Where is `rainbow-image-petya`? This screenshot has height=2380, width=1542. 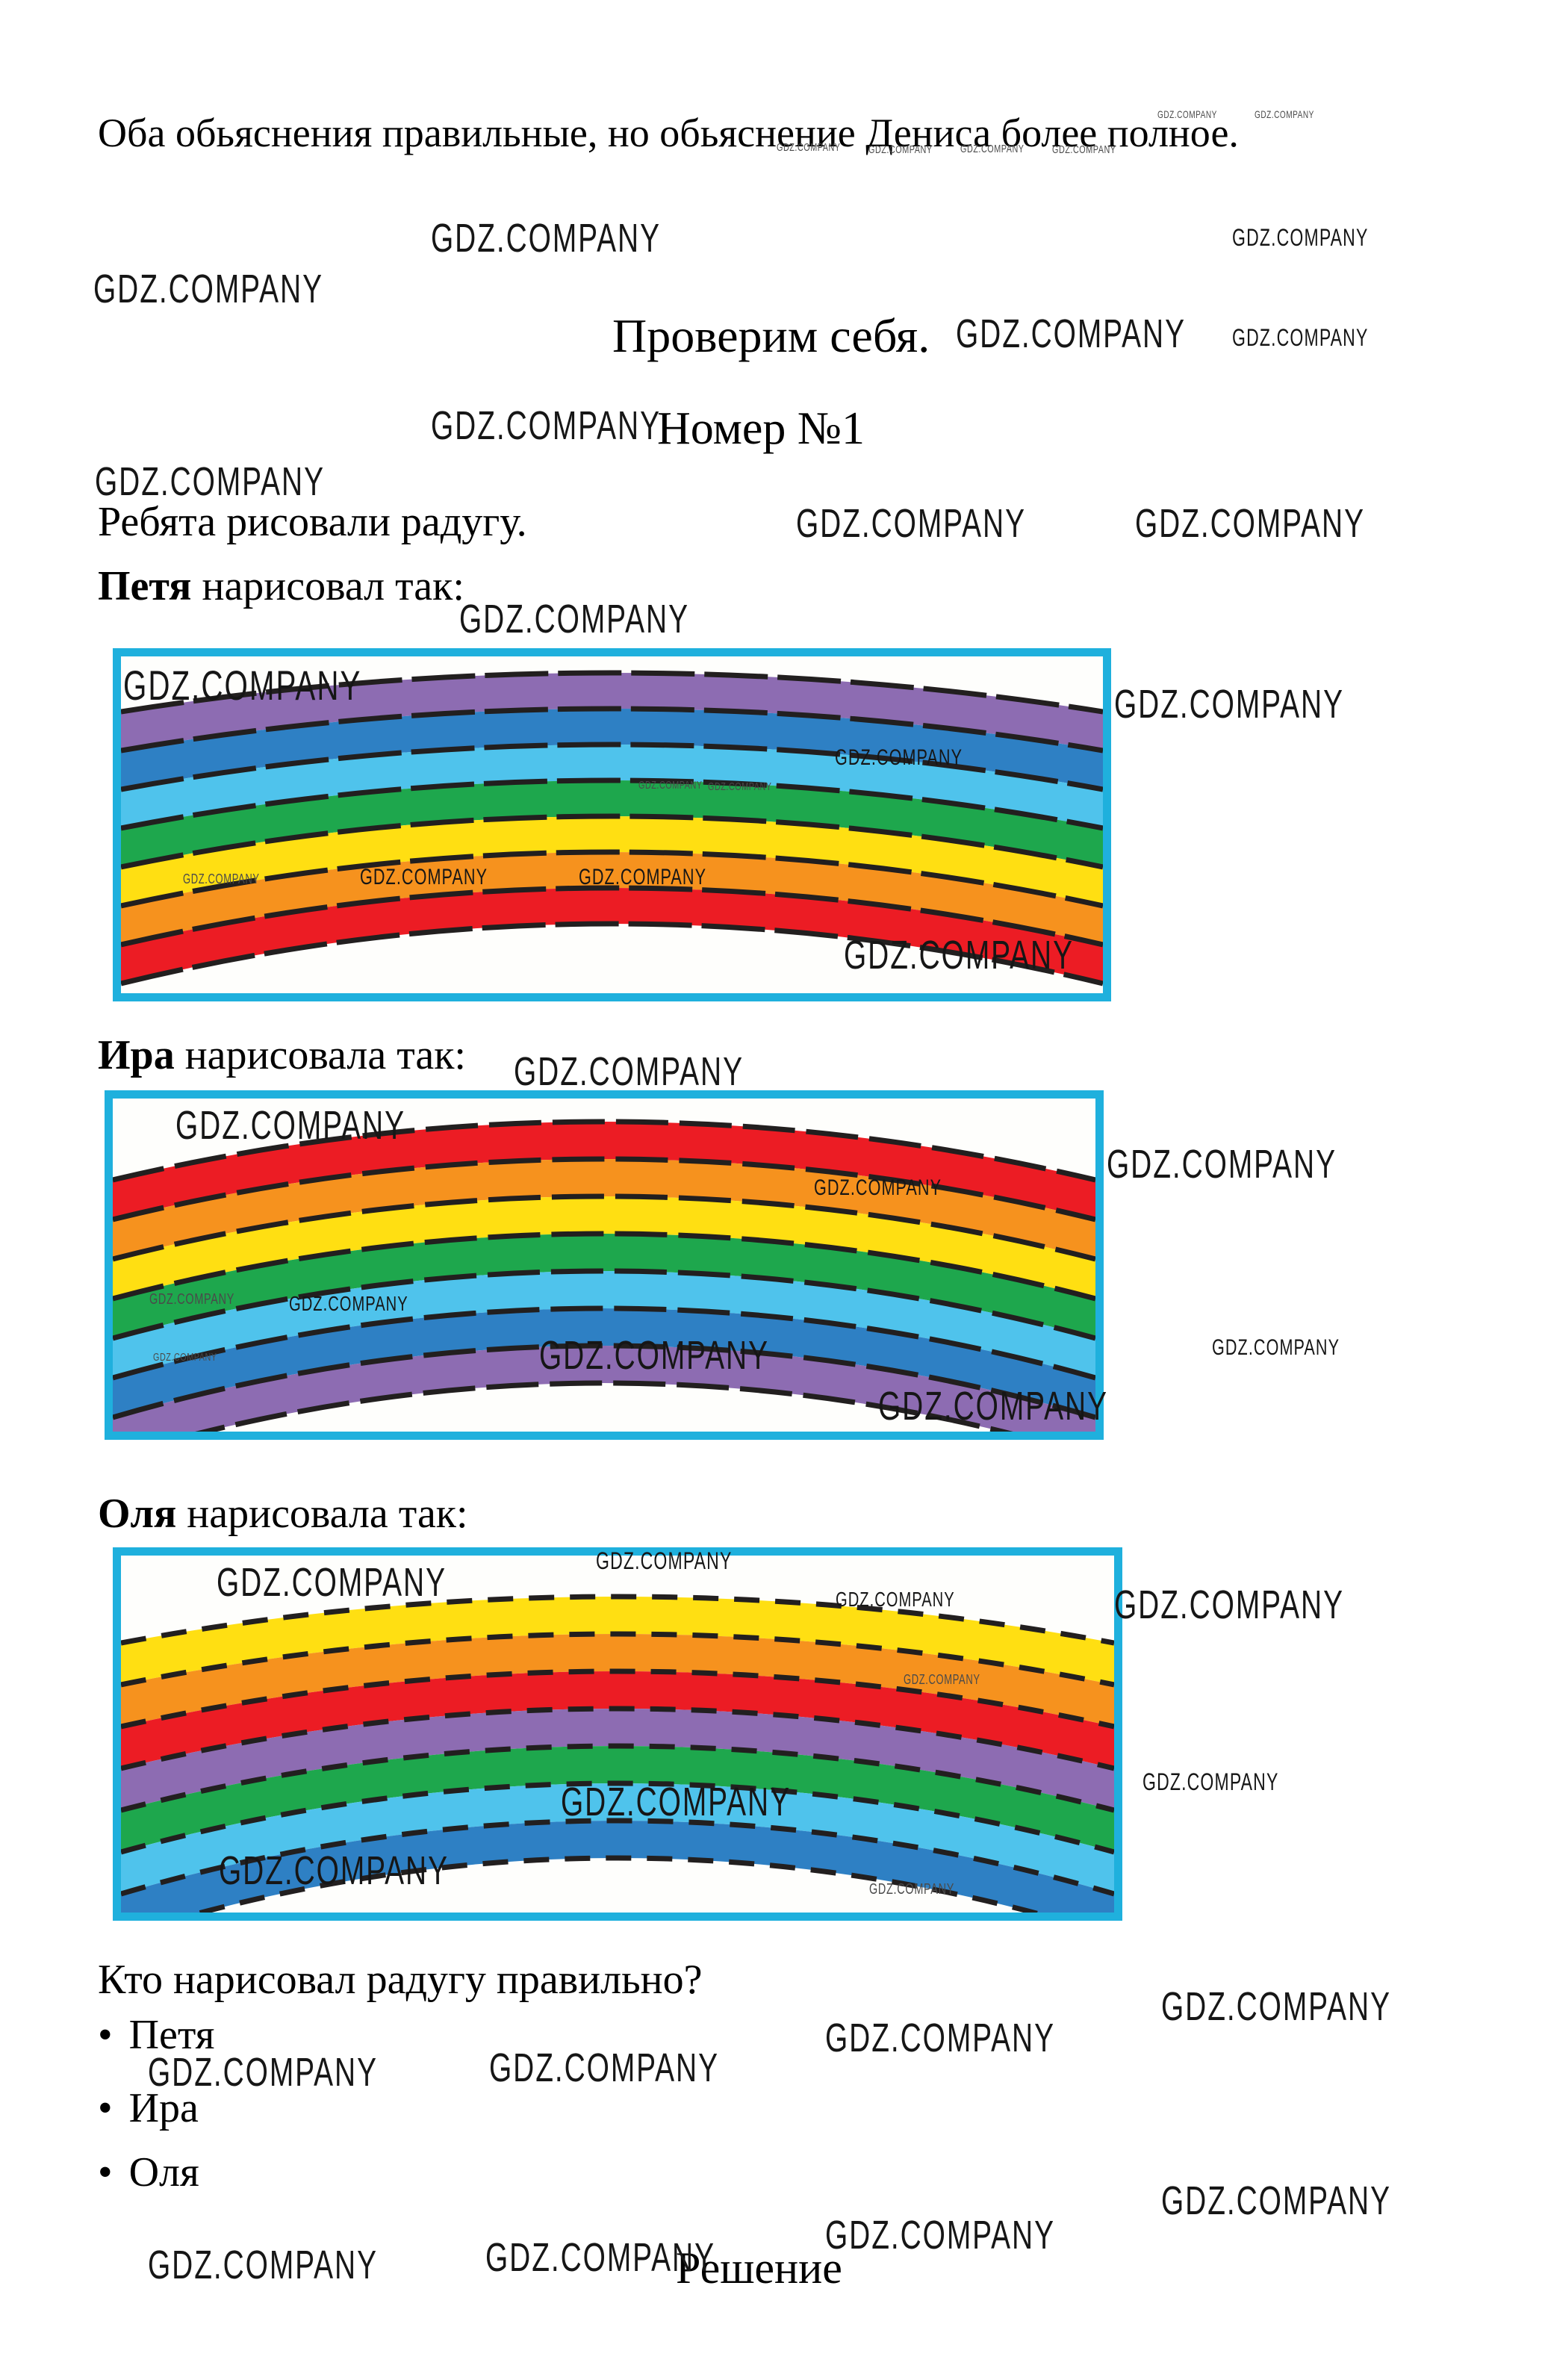 rainbow-image-petya is located at coordinates (612, 824).